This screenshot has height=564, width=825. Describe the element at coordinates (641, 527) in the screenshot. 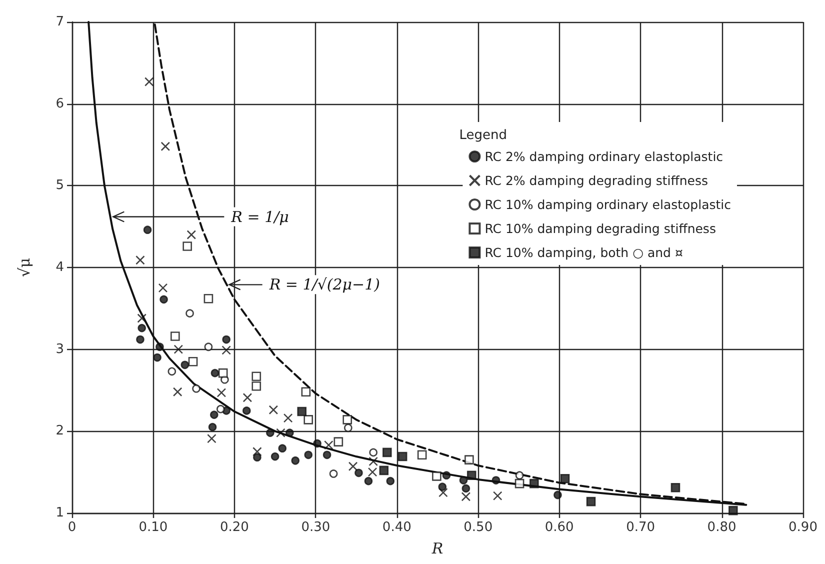

I see `x-tick-label: 0.70` at that location.